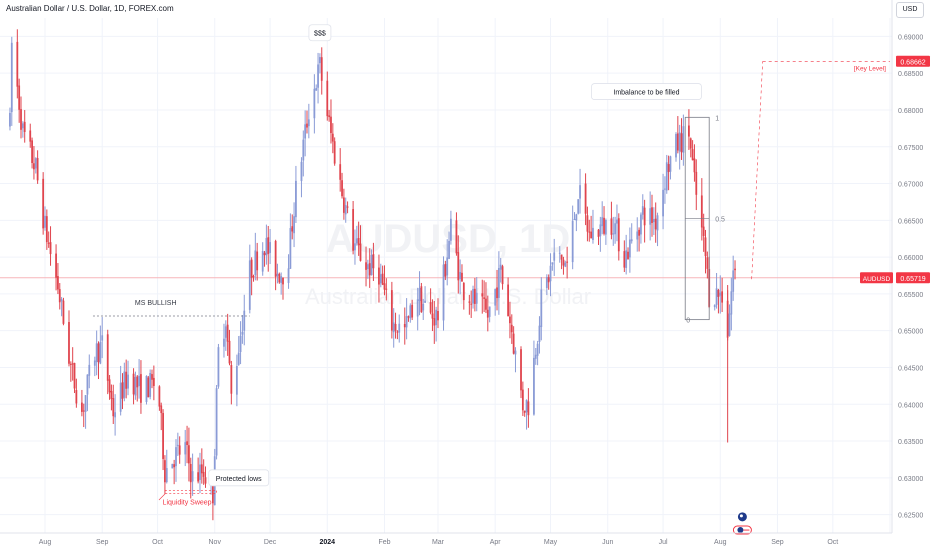 This screenshot has width=932, height=550. What do you see at coordinates (910, 258) in the screenshot?
I see `price-axis-label: 0.66000` at bounding box center [910, 258].